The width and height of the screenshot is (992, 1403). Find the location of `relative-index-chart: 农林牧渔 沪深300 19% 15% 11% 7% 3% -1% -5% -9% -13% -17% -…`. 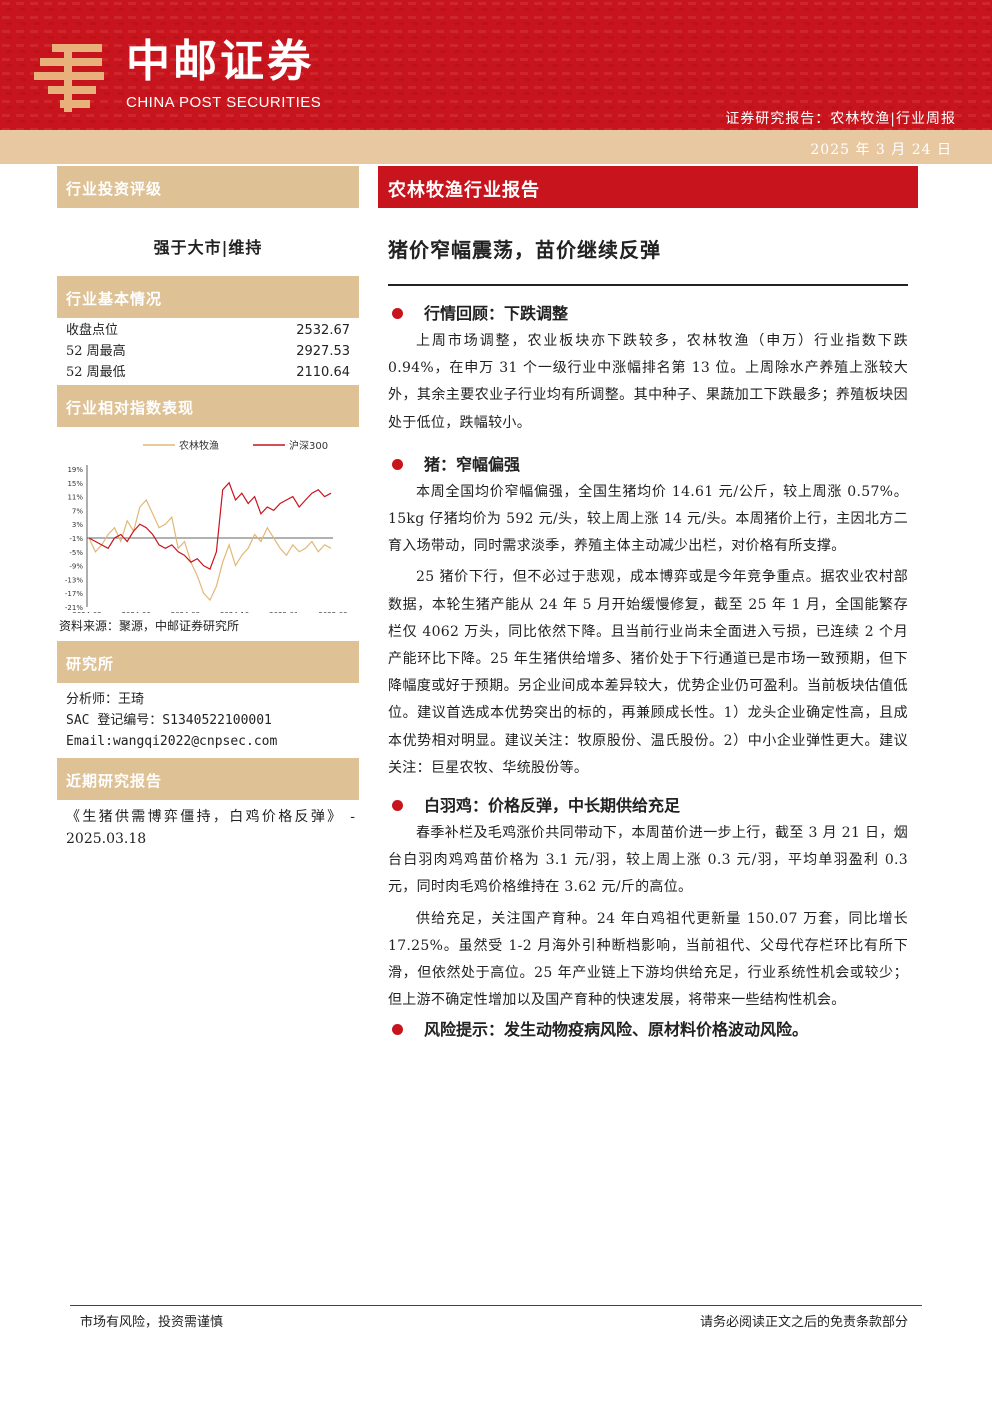

relative-index-chart: 农林牧渔 沪深300 19% 15% 11% 7% 3% -1% -5% -9% -13% -17% -… is located at coordinates (208, 542).